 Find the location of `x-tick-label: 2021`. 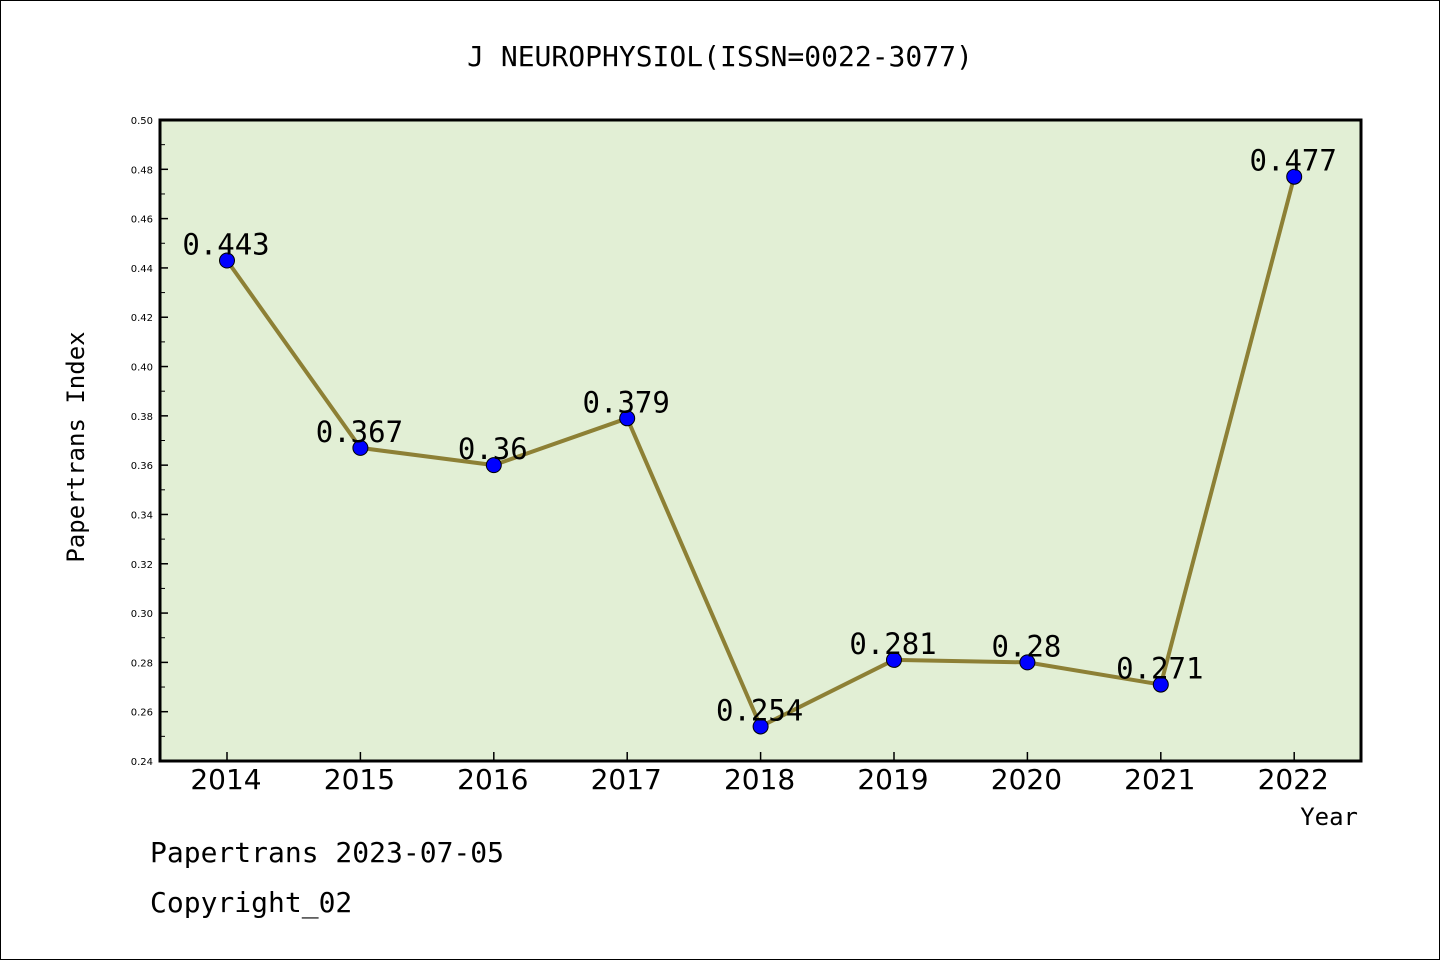

x-tick-label: 2021 is located at coordinates (1159, 779).